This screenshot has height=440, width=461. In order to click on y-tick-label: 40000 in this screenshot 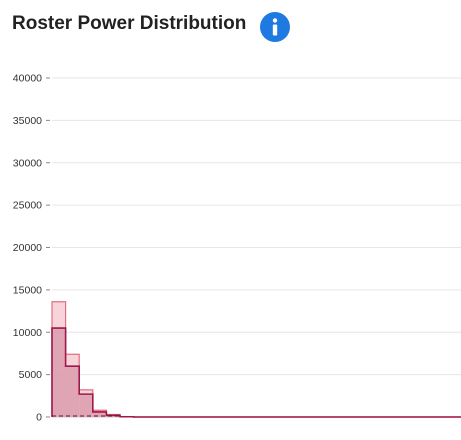, I will do `click(27, 79)`.